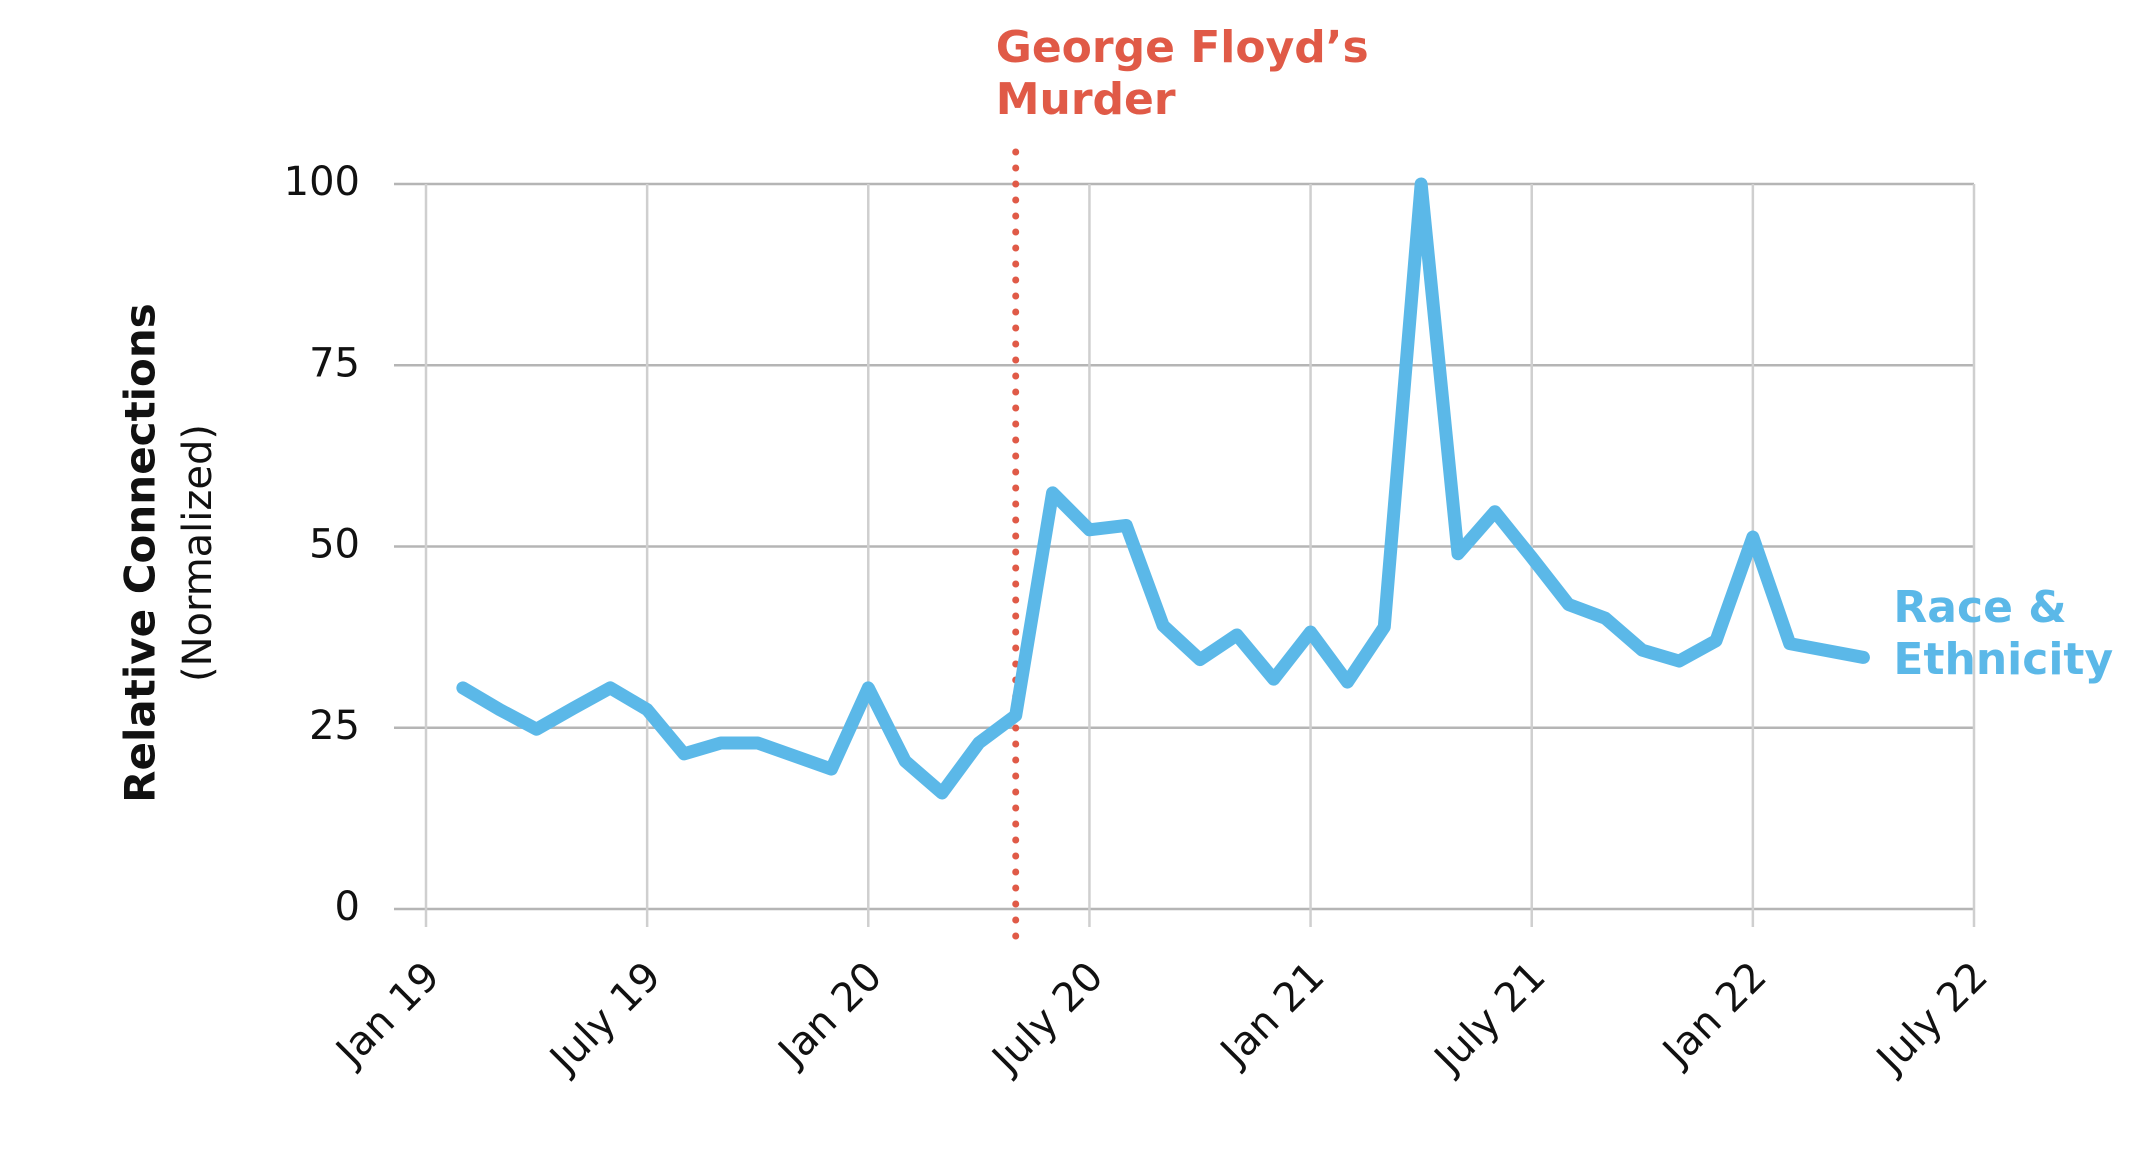 This screenshot has width=2148, height=1152. What do you see at coordinates (347, 907) in the screenshot?
I see `y-tick-label: 0` at bounding box center [347, 907].